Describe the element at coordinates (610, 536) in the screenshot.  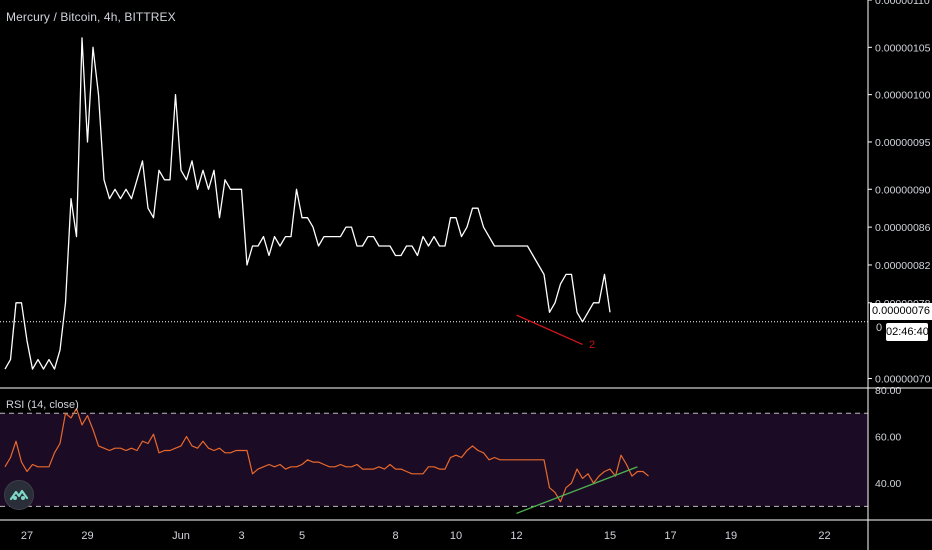
I see `time-tick-label: 15` at that location.